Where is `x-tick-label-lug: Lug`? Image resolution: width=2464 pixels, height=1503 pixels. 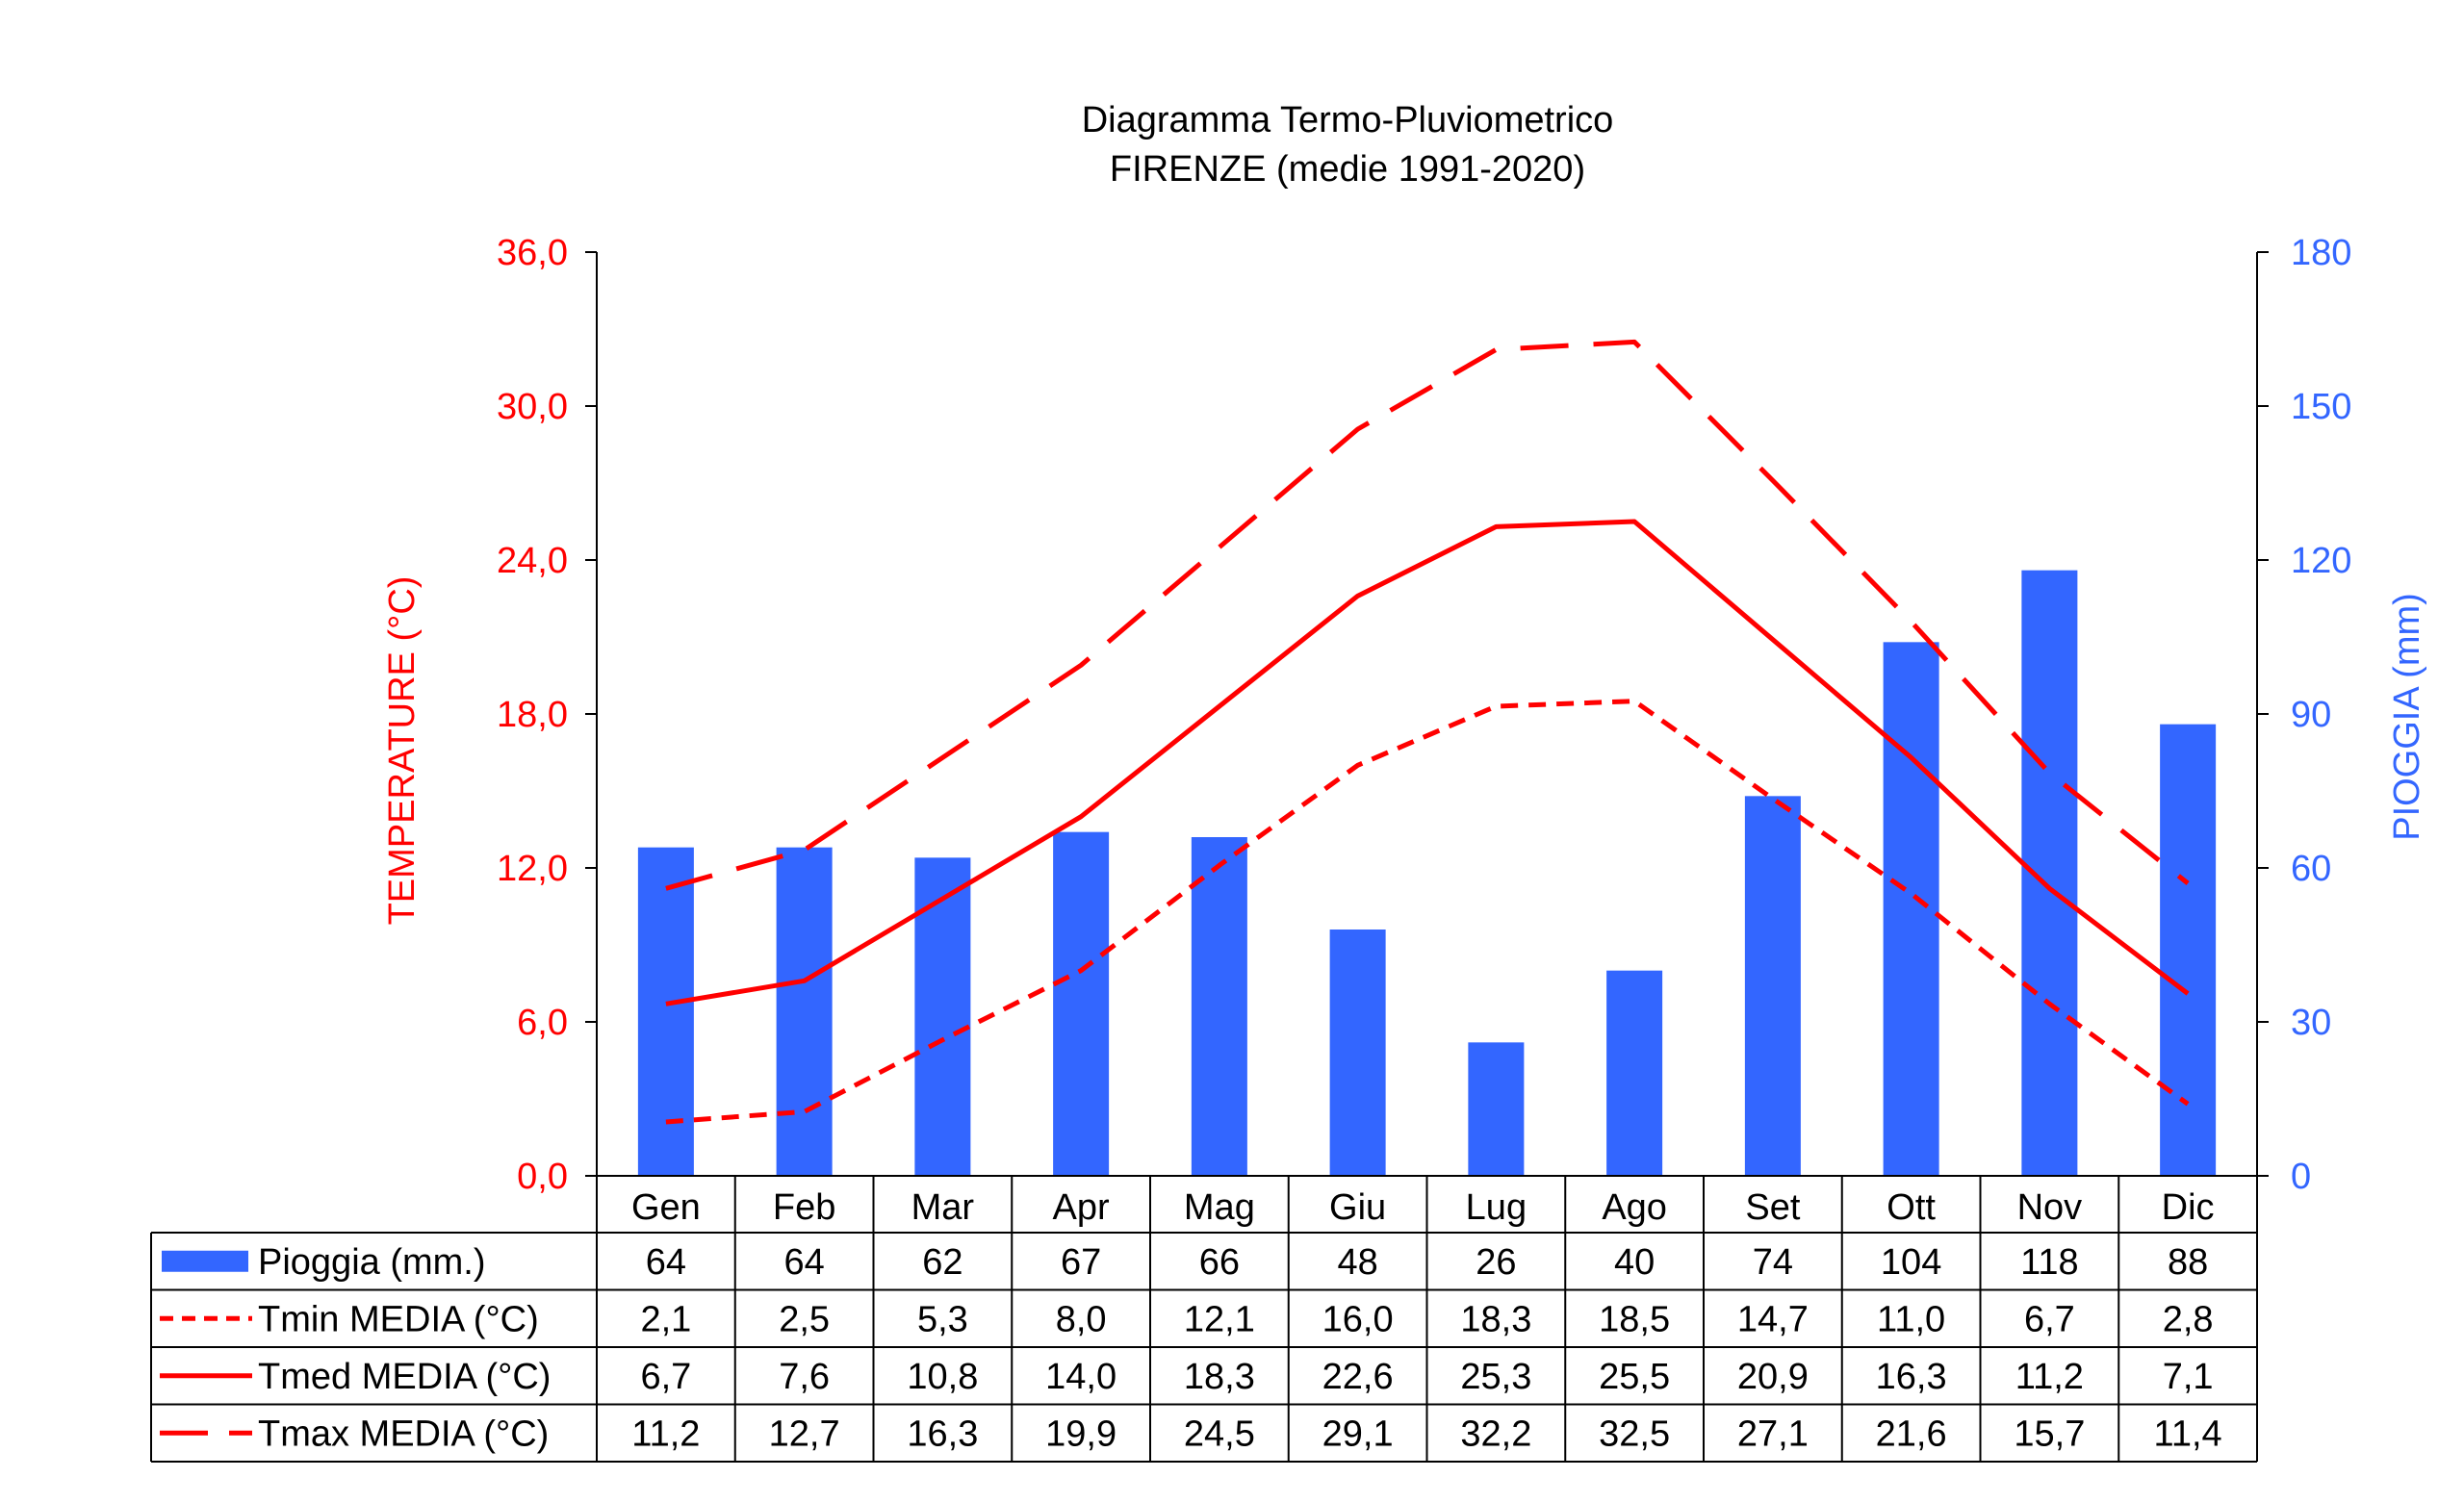 x-tick-label-lug: Lug is located at coordinates (1496, 1207).